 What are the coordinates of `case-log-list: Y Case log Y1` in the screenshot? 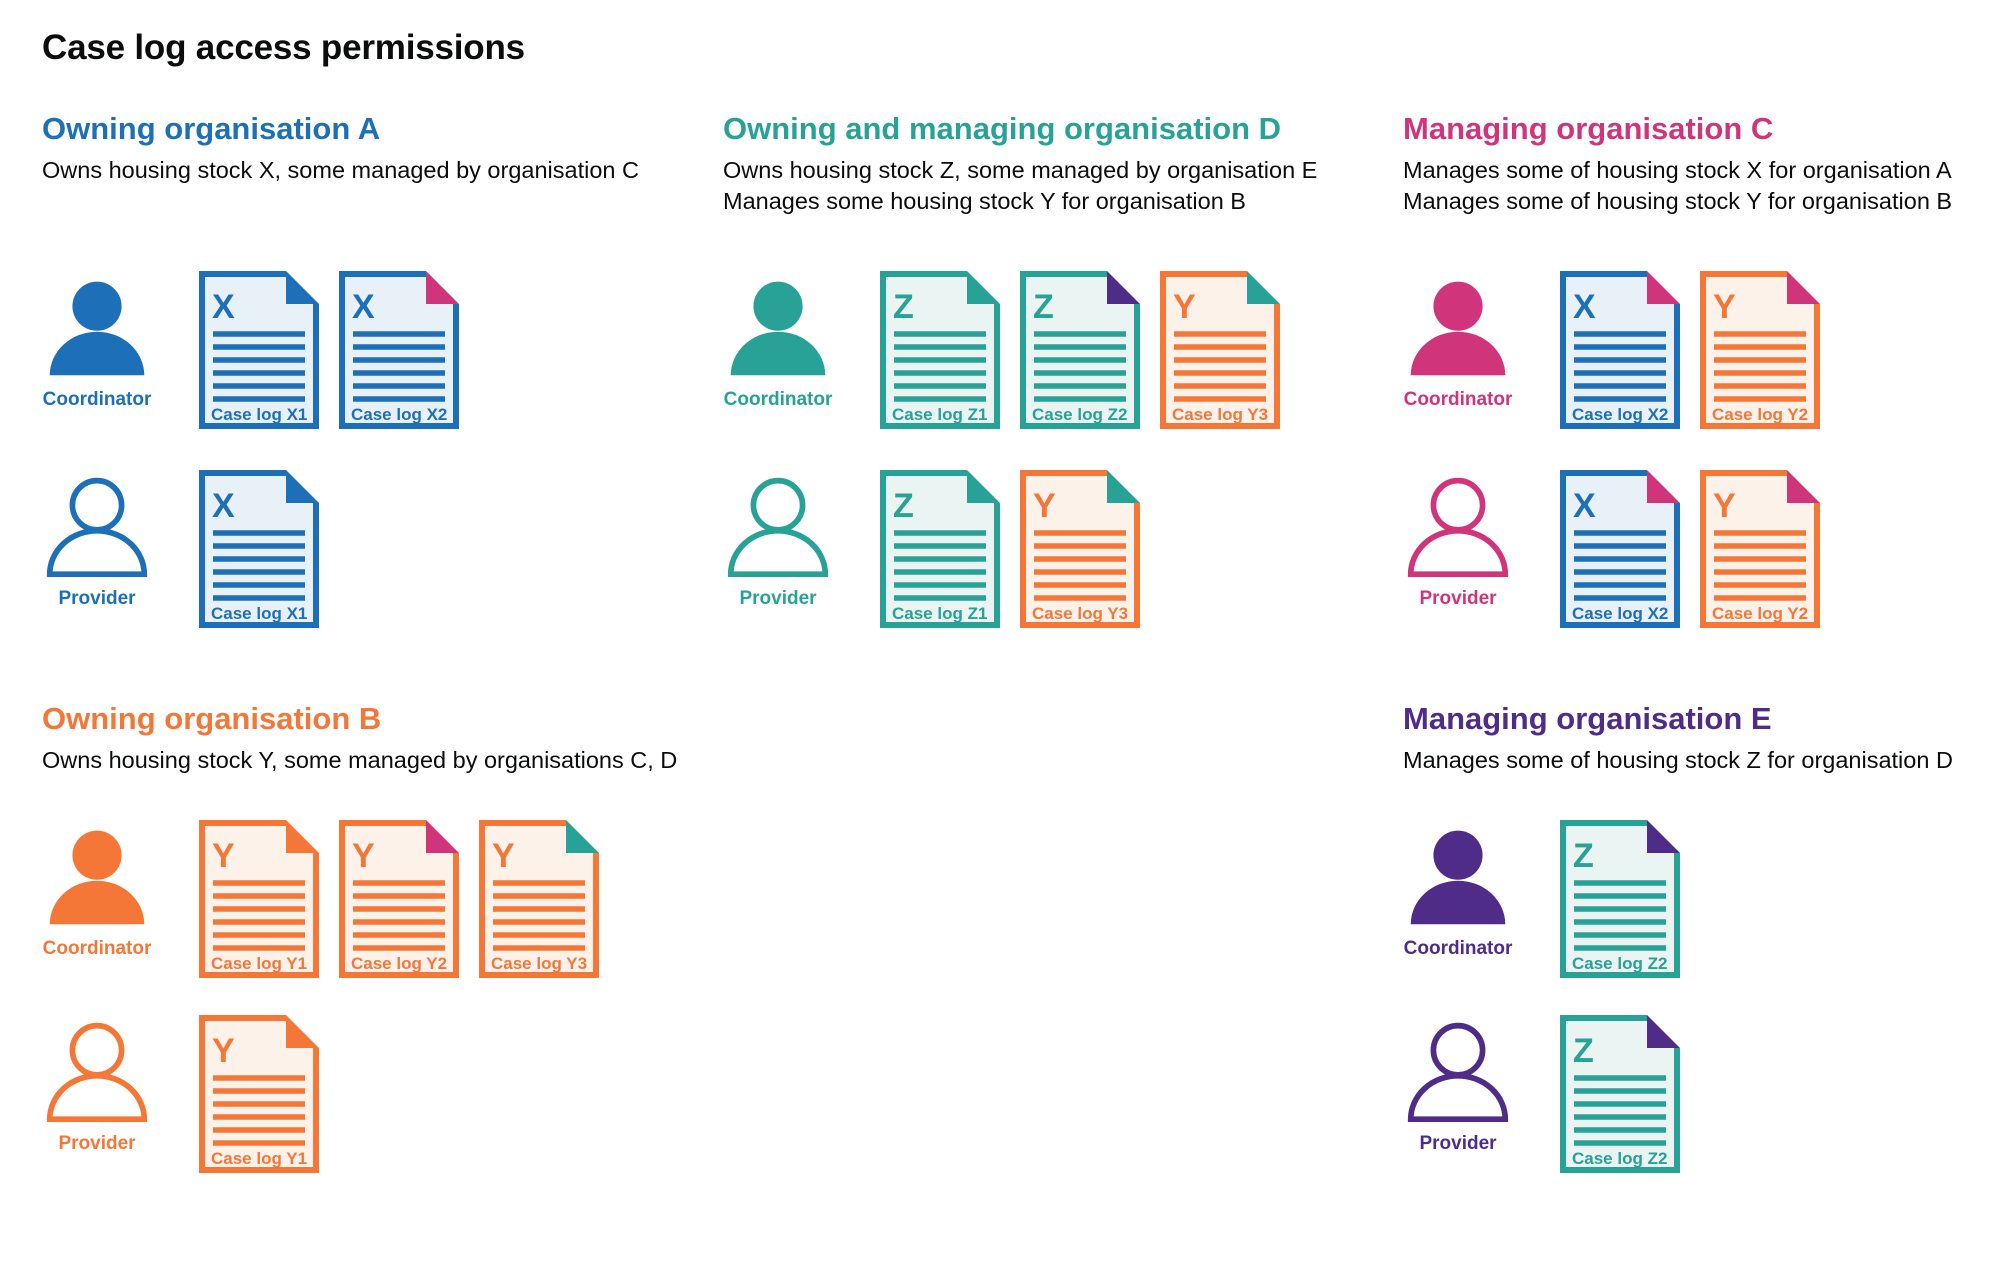 It's located at (259, 1094).